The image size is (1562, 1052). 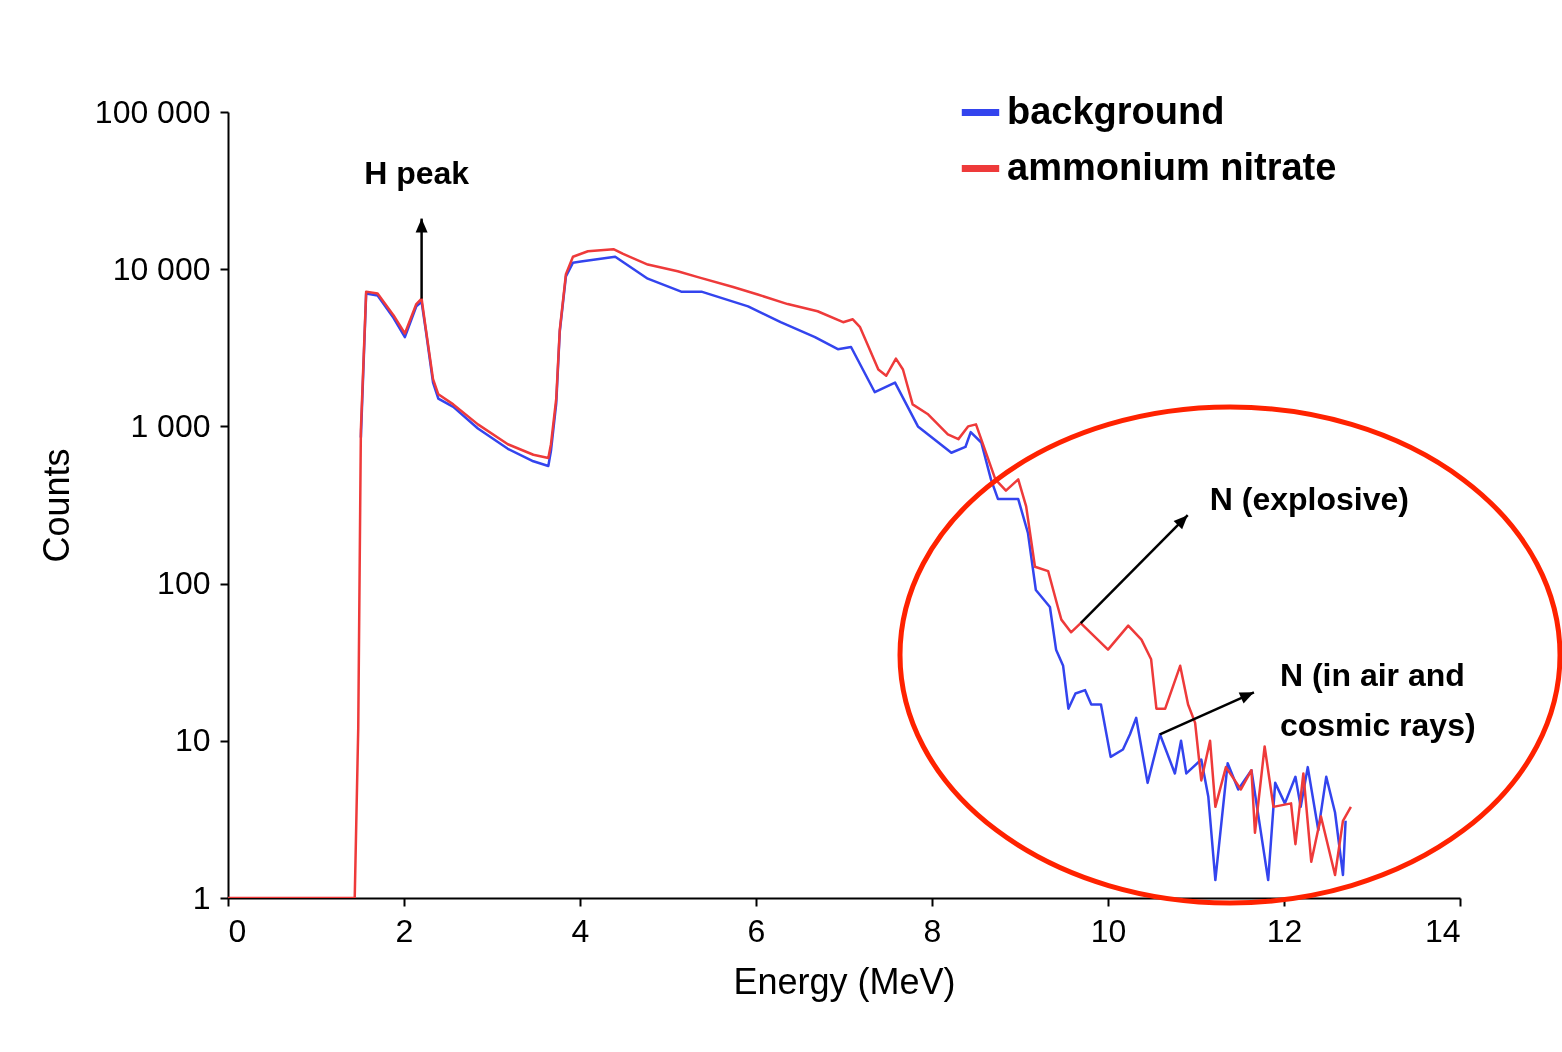 I want to click on x-tick-label: 8, so click(x=932, y=930).